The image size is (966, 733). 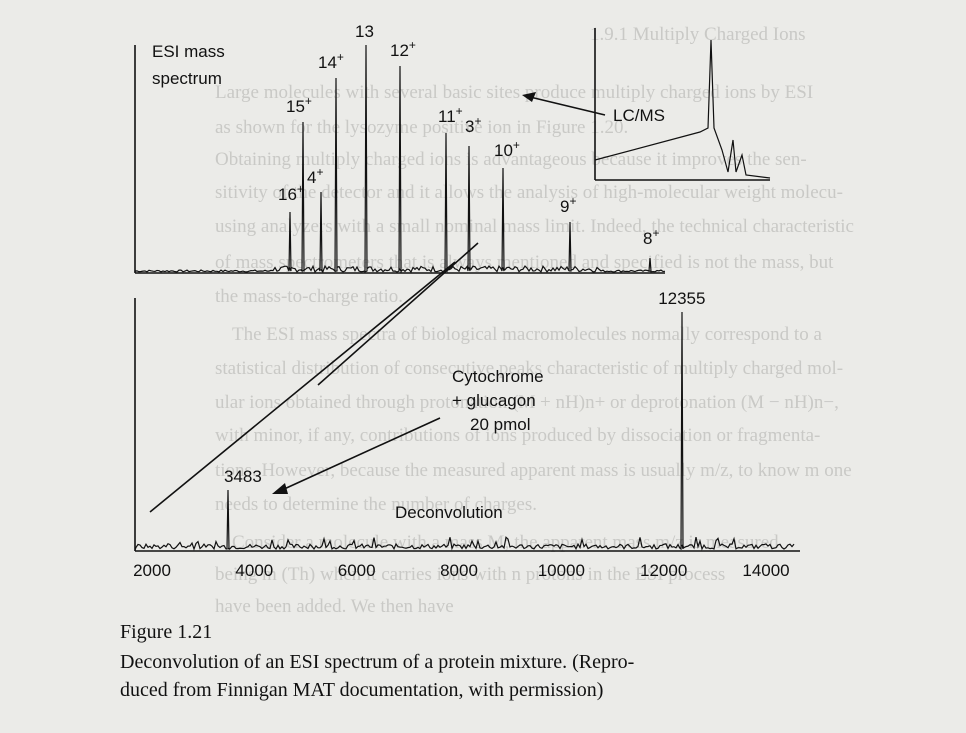 I want to click on charge-number: 15, so click(x=295, y=106).